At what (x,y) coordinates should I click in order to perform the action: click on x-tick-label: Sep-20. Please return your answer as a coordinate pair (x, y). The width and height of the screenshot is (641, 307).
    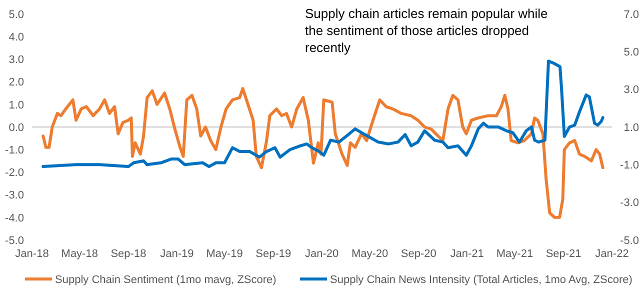
    Looking at the image, I should click on (418, 254).